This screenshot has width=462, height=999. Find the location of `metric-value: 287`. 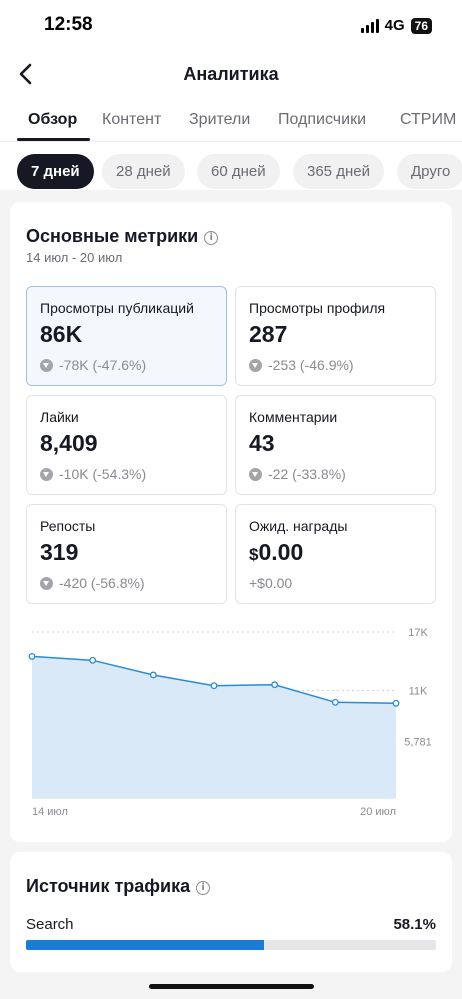

metric-value: 287 is located at coordinates (268, 334).